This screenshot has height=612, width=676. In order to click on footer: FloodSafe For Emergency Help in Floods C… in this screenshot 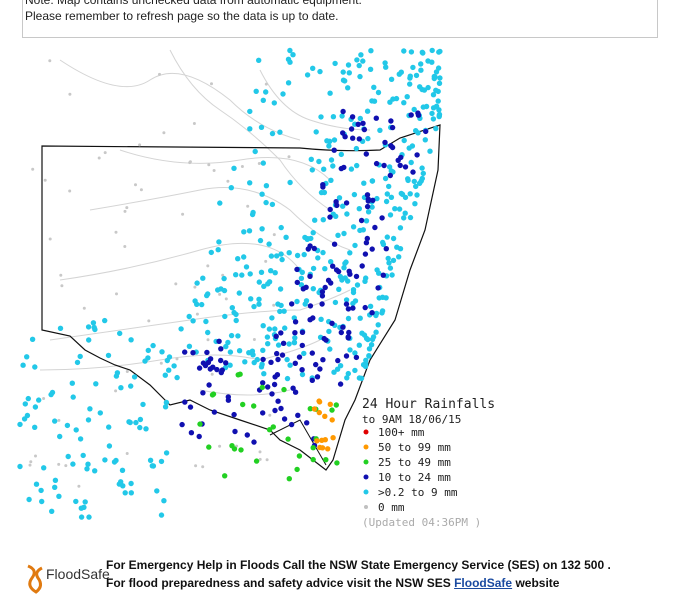, I will do `click(340, 576)`.